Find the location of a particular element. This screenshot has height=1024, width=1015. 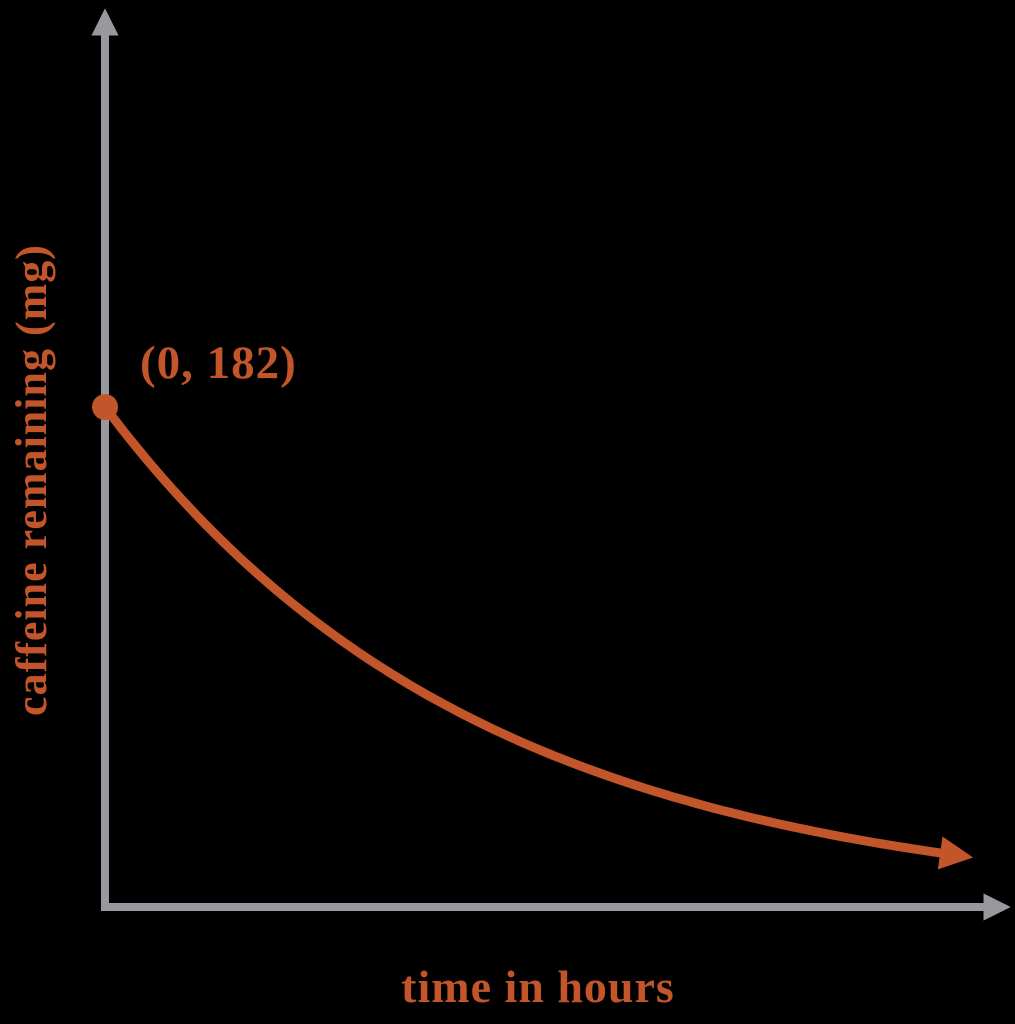

initial-point-dot is located at coordinates (105, 407).